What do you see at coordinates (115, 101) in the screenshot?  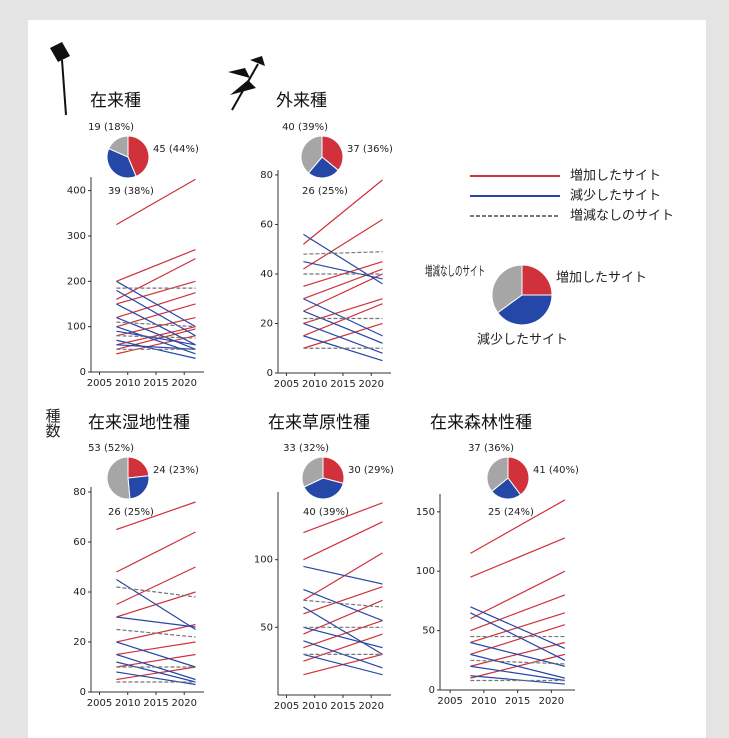 I see `panel-title: 在来種` at bounding box center [115, 101].